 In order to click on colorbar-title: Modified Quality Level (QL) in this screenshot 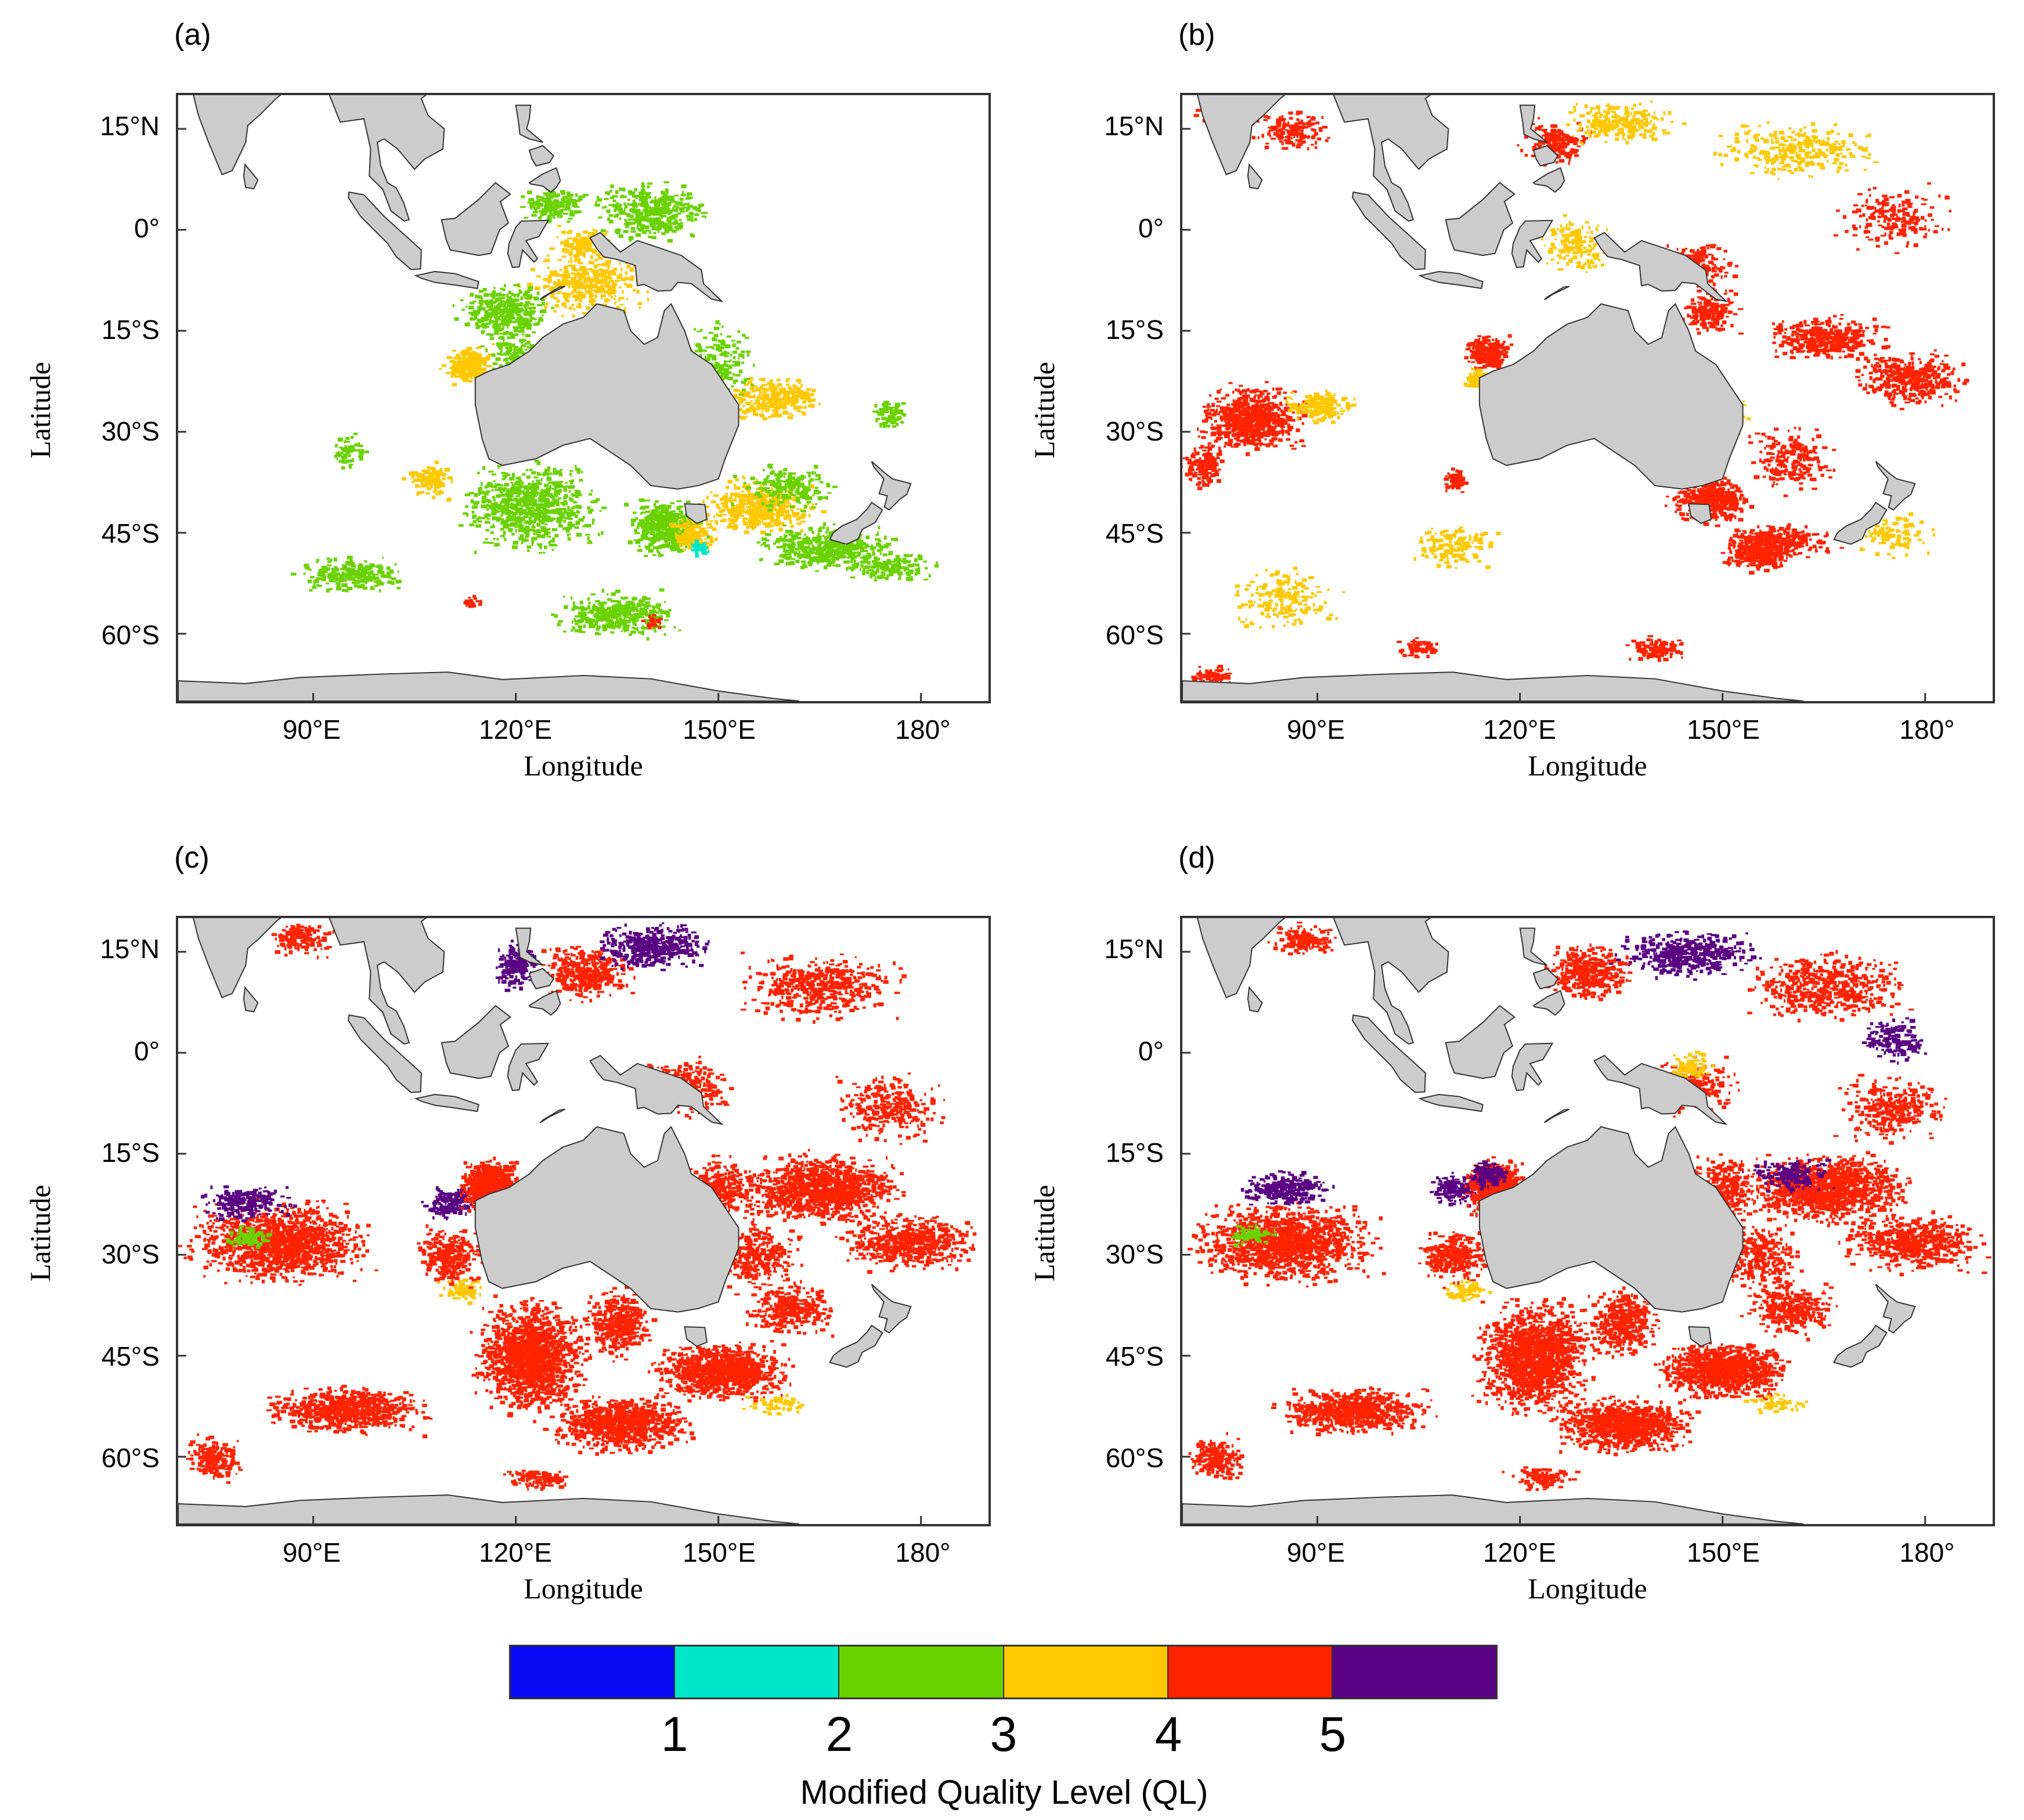, I will do `click(1004, 1793)`.